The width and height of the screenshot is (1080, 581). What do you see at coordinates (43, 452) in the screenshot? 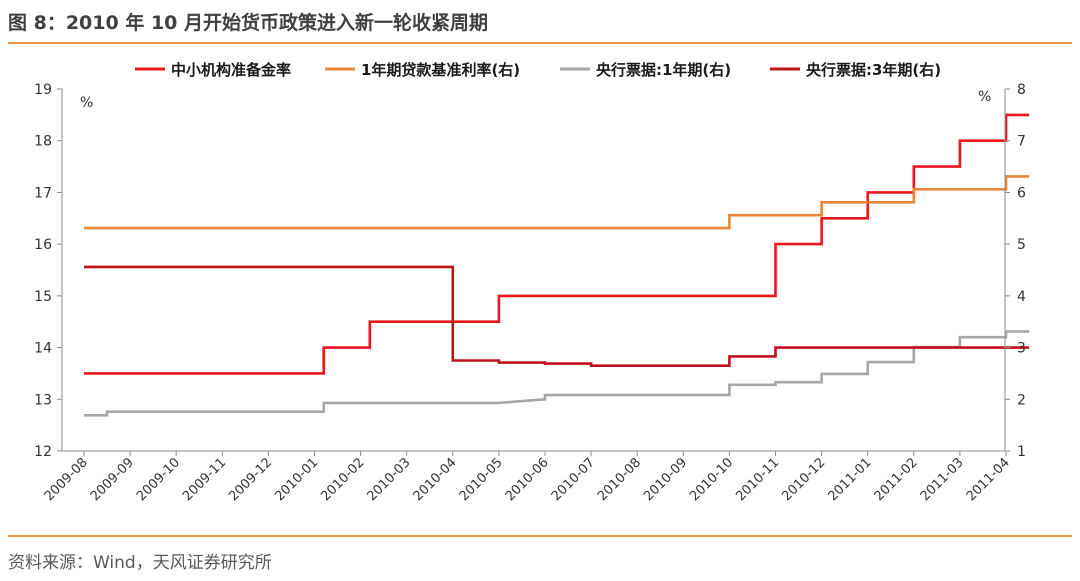
I see `left-y-tick-label: 12` at bounding box center [43, 452].